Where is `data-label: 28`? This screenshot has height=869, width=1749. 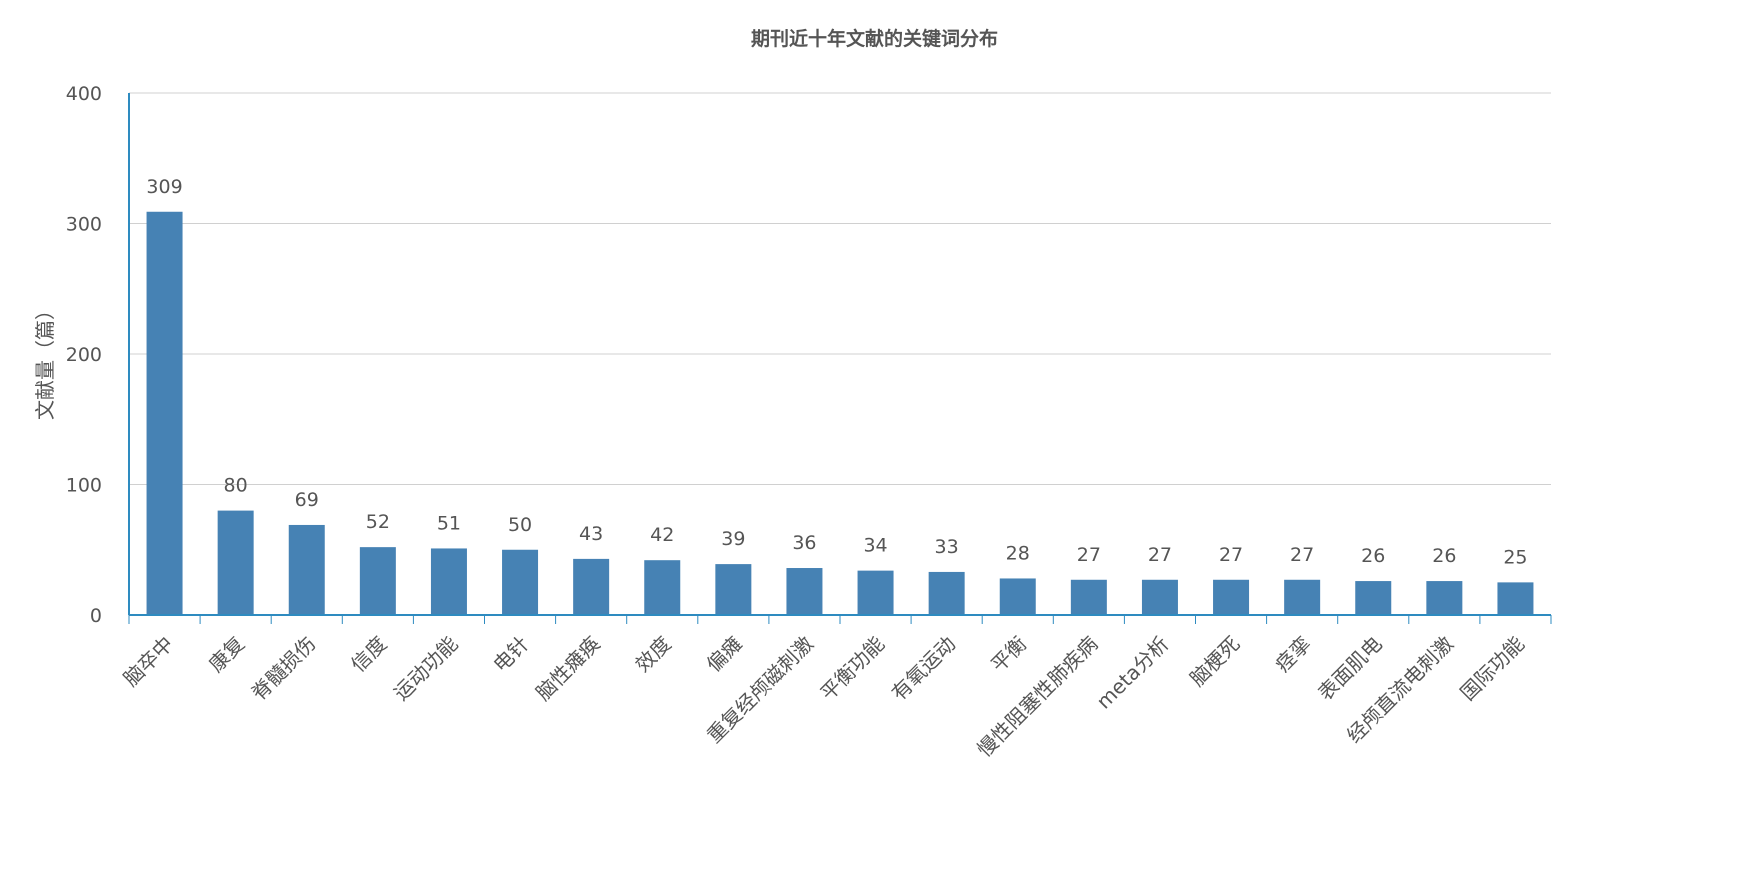
data-label: 28 is located at coordinates (1018, 553).